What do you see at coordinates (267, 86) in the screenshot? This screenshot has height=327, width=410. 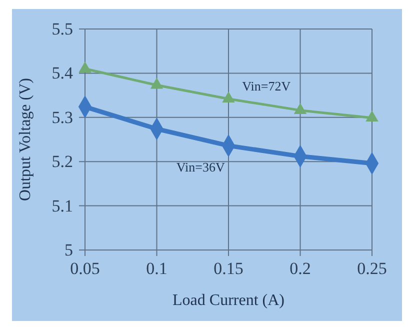 I see `series-label: Vin=72V` at bounding box center [267, 86].